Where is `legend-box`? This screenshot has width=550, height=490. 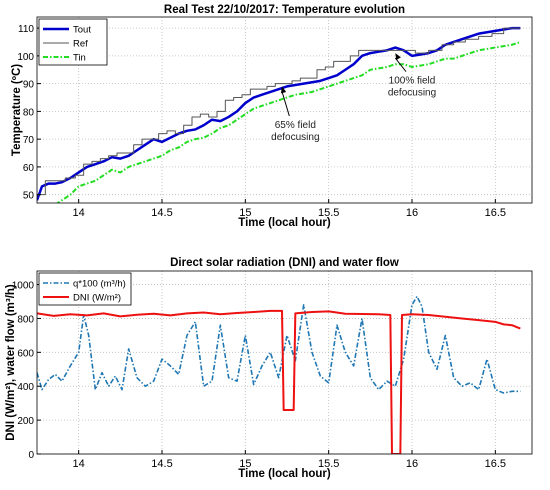 legend-box is located at coordinates (85, 289).